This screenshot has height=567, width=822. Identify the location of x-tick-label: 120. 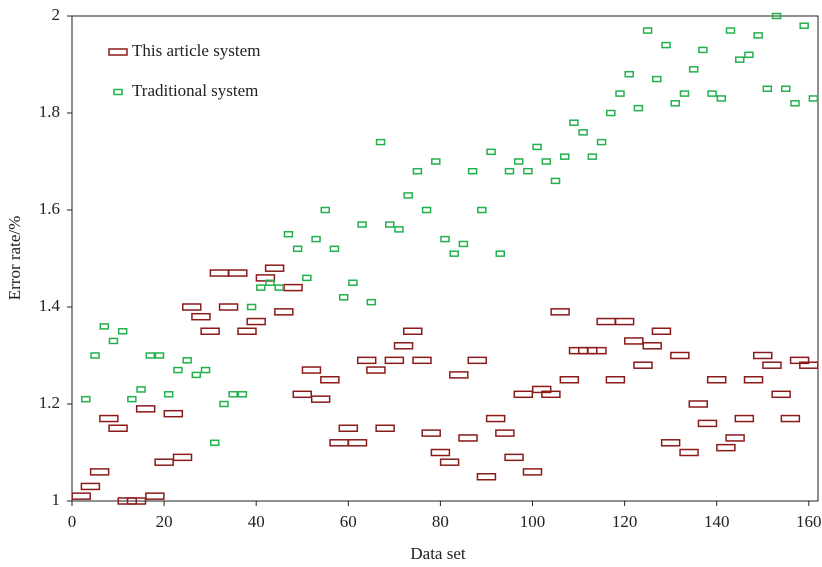
(625, 521).